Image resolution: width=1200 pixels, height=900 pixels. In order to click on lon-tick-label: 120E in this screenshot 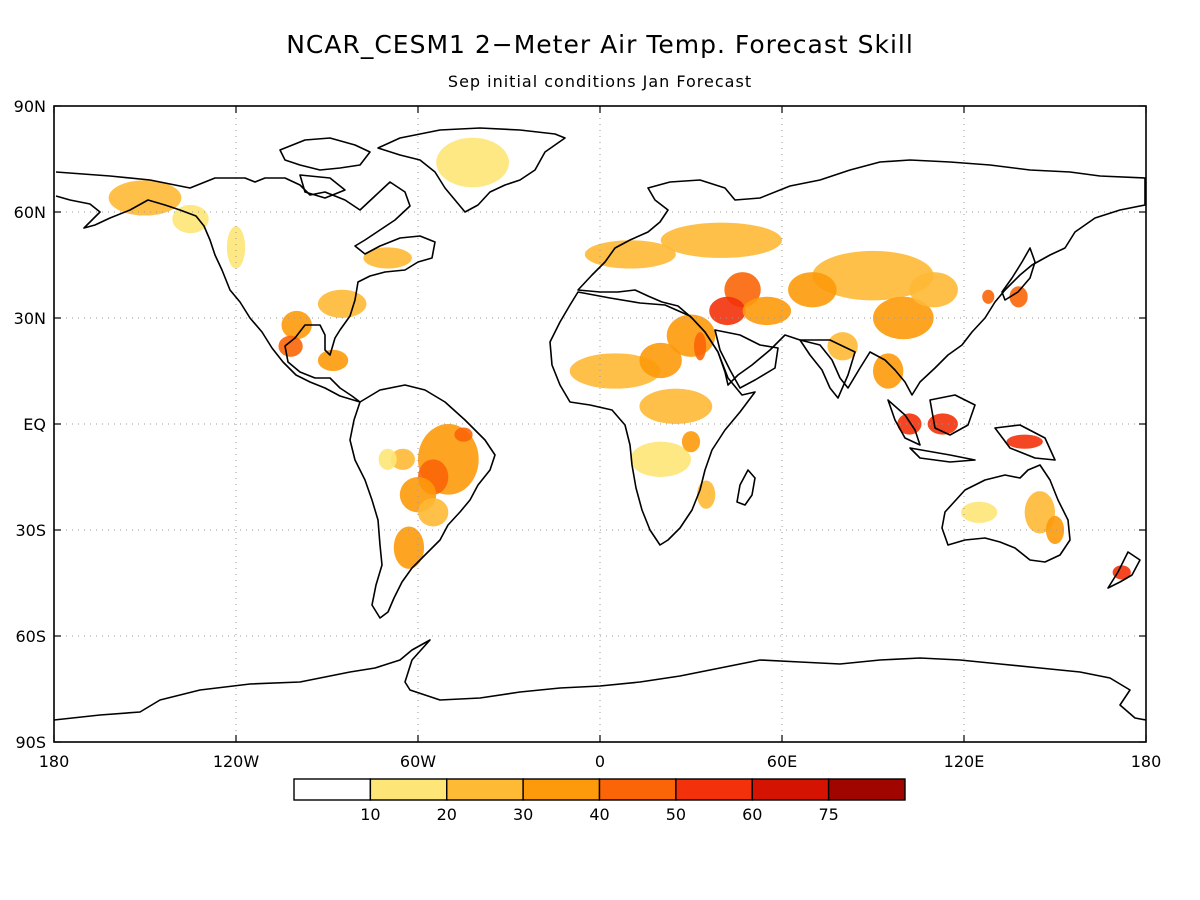, I will do `click(964, 761)`.